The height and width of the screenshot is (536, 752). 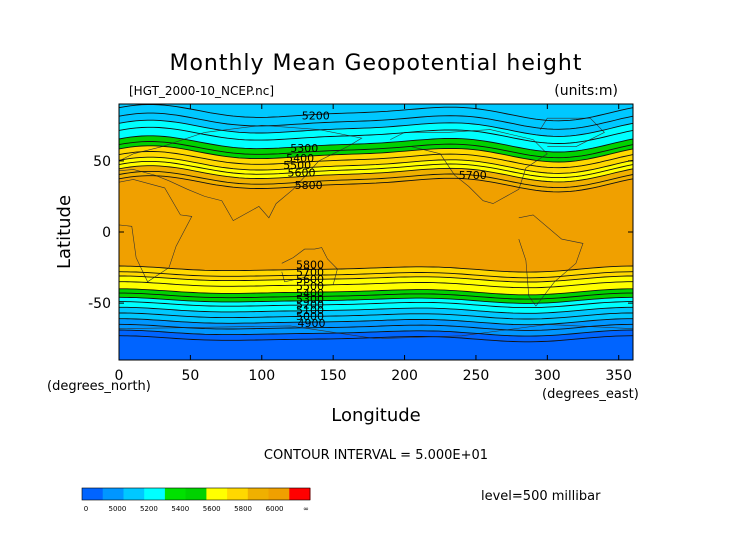 I want to click on x-tick-label: 200, so click(x=404, y=376).